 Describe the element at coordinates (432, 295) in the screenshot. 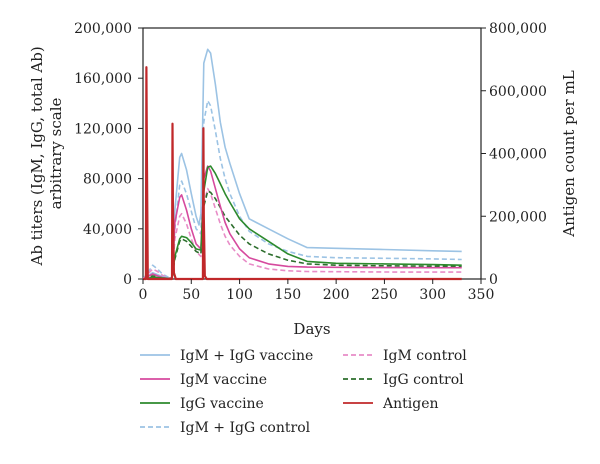

I see `x-tick-label: 300` at that location.